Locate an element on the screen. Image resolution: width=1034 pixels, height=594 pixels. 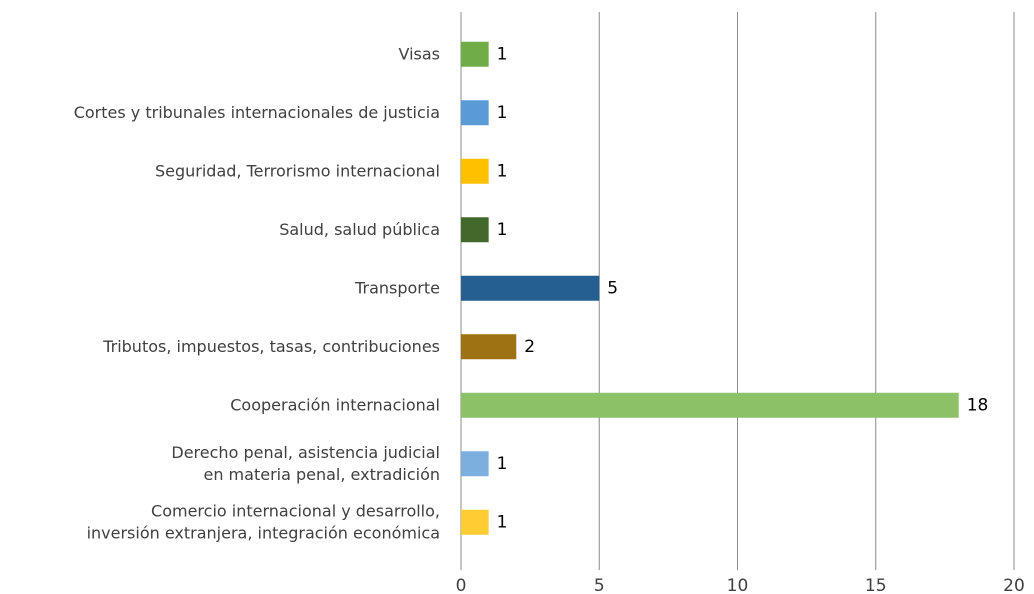
category-label: Visas is located at coordinates (419, 53).